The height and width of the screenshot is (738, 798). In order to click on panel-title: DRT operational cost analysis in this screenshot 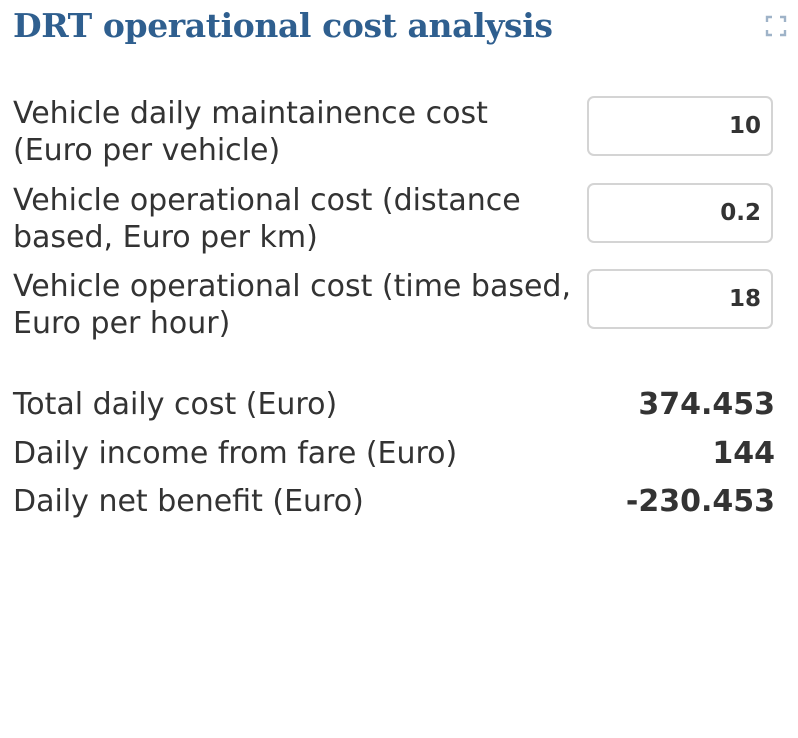, I will do `click(283, 25)`.